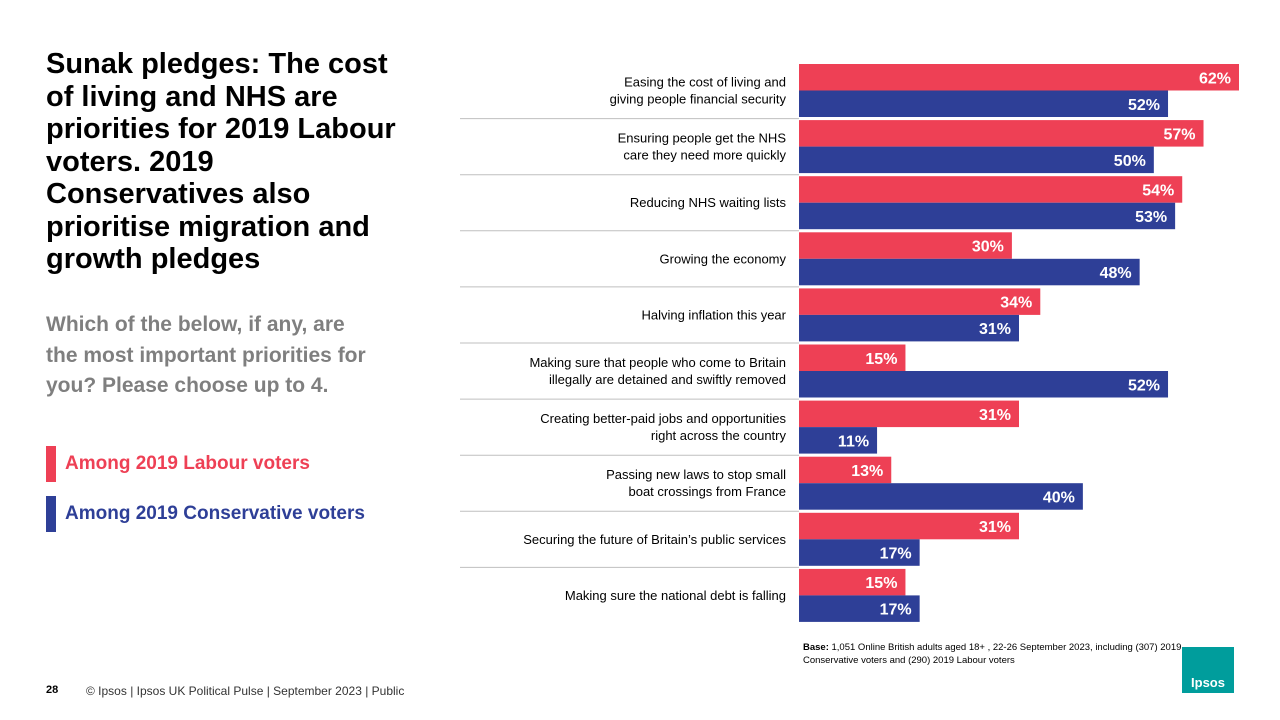 This screenshot has height=720, width=1280. I want to click on data-label-conservative: 48%, so click(1116, 273).